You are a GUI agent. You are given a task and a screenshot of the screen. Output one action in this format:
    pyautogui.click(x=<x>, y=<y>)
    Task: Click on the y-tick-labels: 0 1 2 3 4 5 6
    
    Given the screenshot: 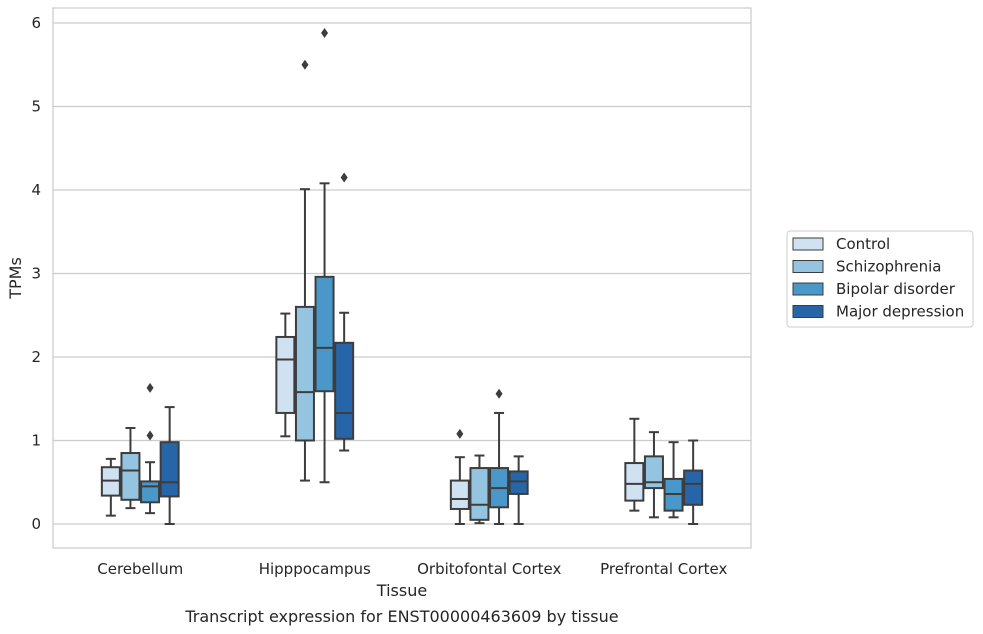 What is the action you would take?
    pyautogui.click(x=36, y=273)
    